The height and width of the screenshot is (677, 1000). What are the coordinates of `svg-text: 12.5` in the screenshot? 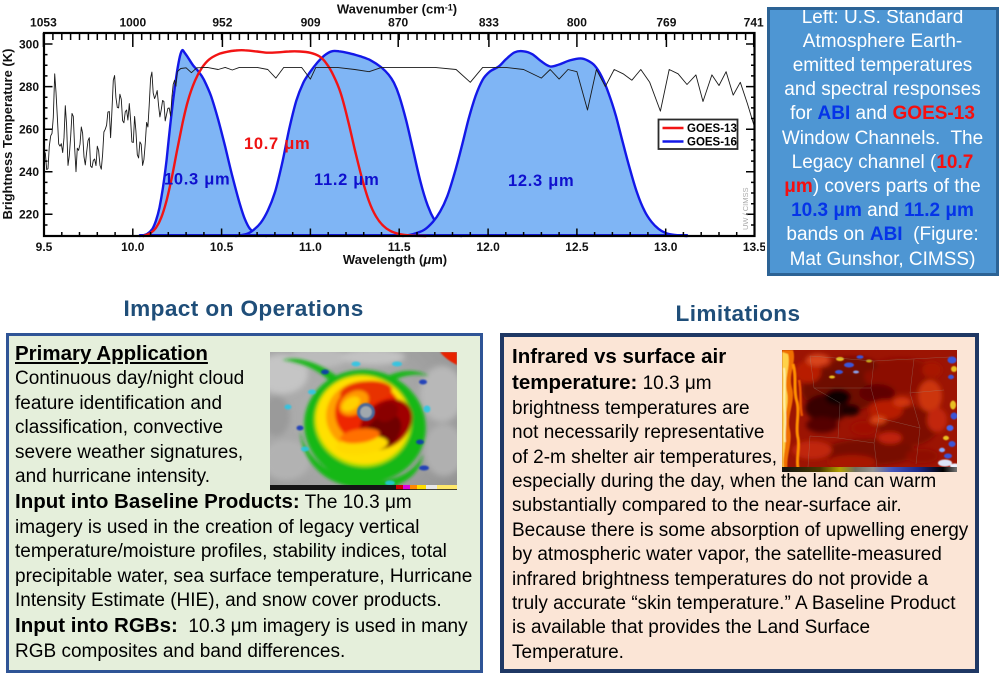 It's located at (577, 247).